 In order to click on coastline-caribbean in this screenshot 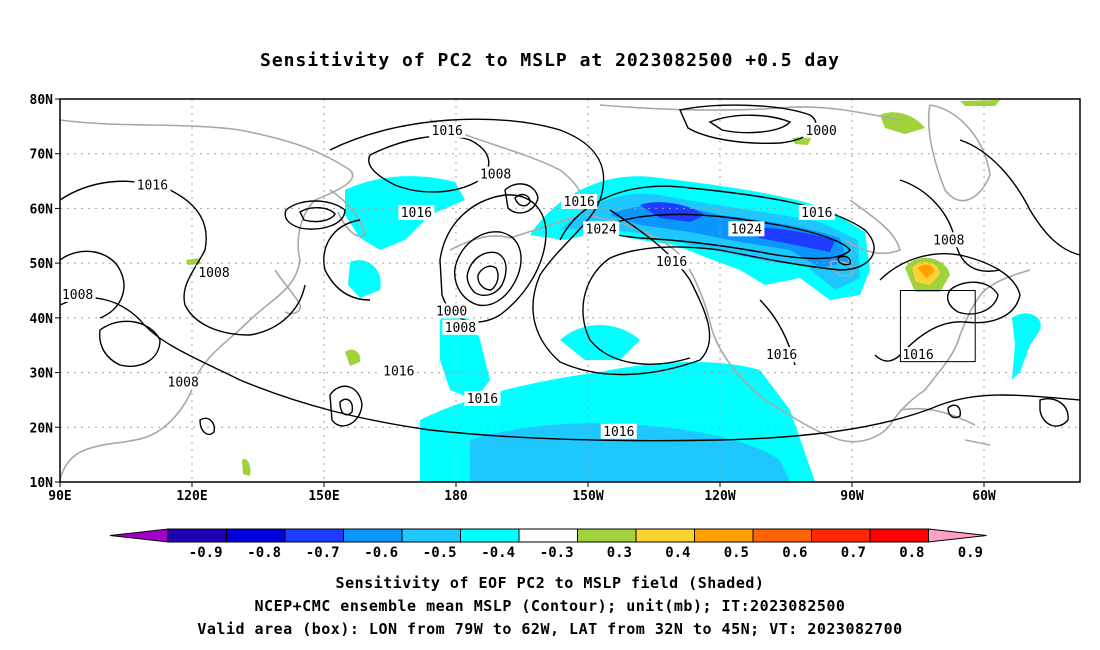, I will do `click(945, 426)`.